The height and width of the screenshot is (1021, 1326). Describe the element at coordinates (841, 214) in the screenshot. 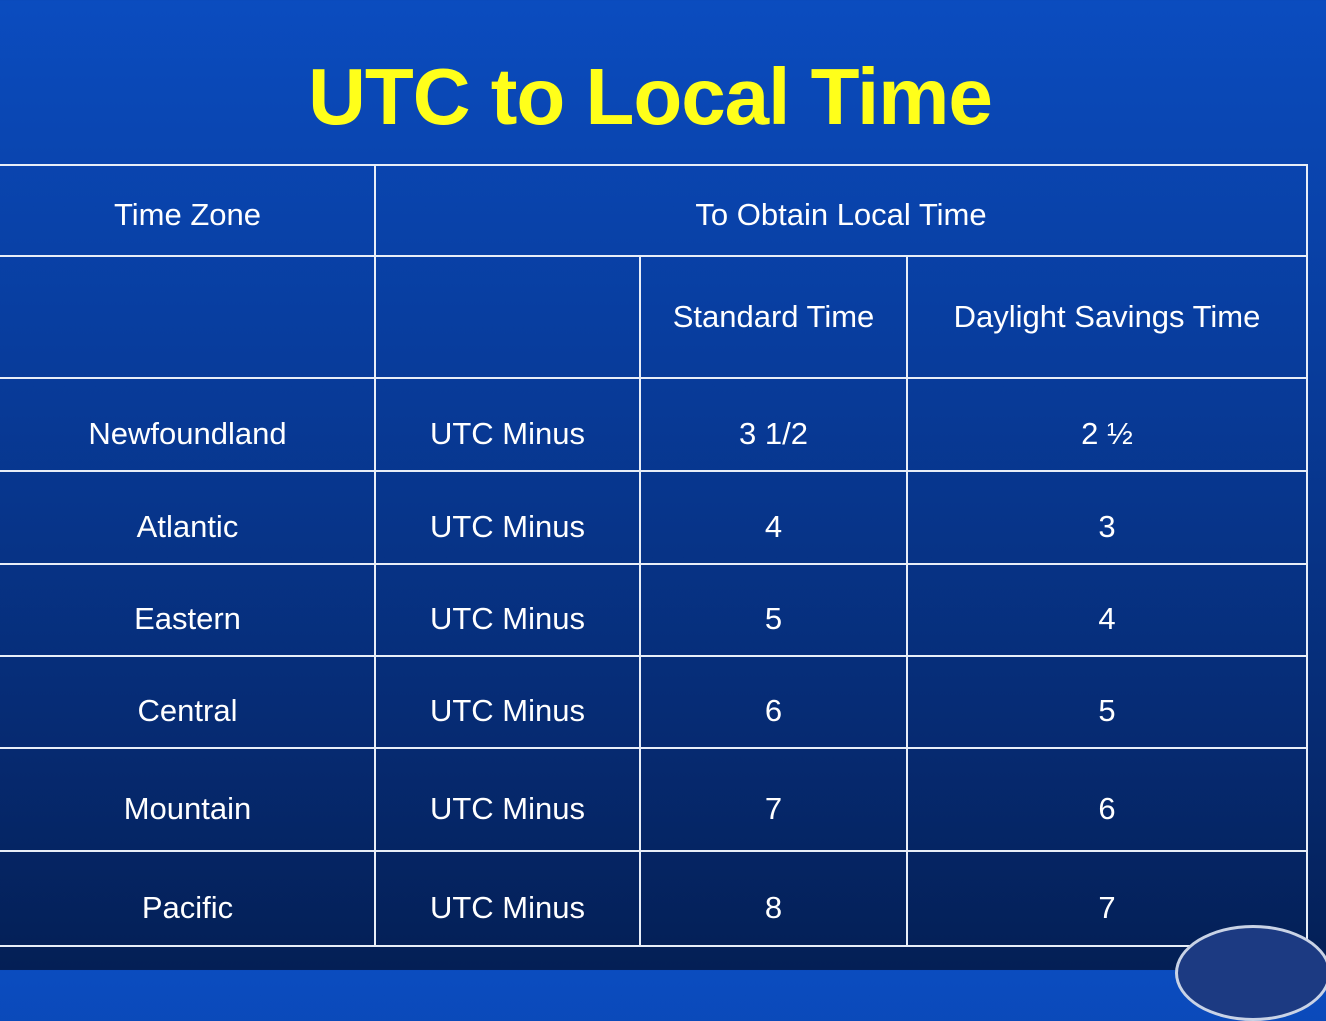

I see `column-header: To Obtain Local Time` at that location.